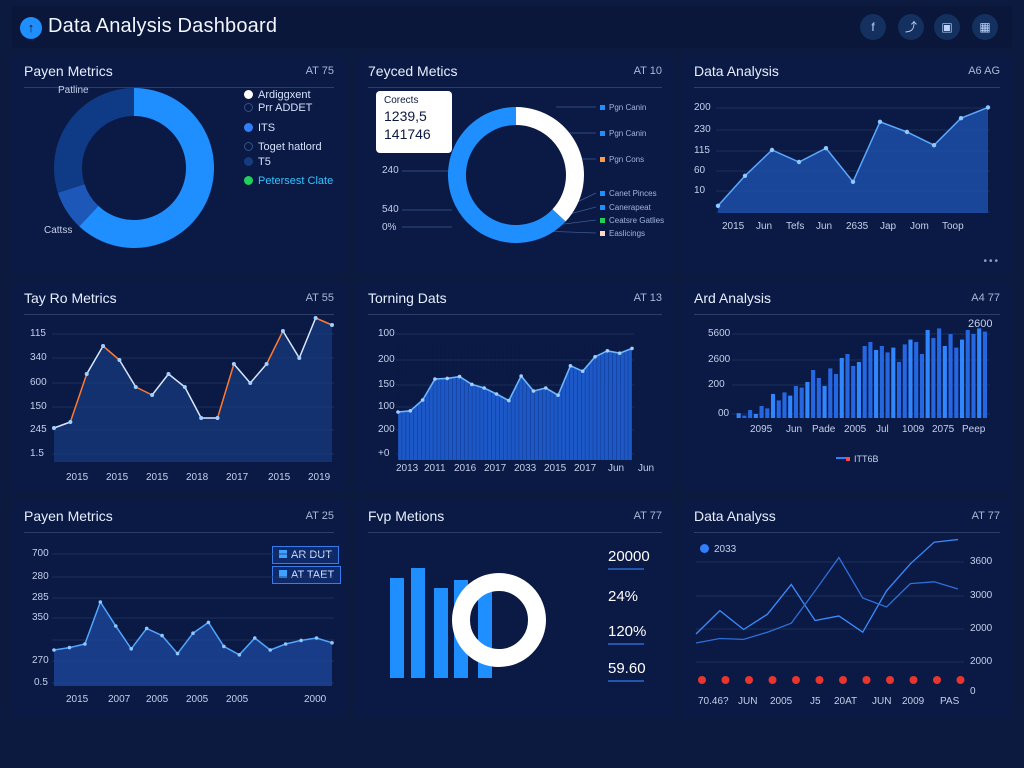 This screenshot has width=1024, height=768. Describe the element at coordinates (702, 129) in the screenshot. I see `y-tick-label: 230` at that location.